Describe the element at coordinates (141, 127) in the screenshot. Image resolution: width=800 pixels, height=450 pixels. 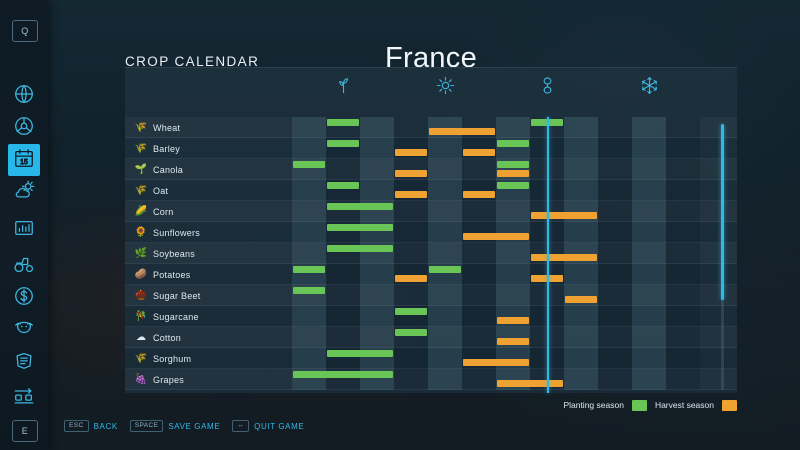
I see `wheat-icon: 🌾` at that location.